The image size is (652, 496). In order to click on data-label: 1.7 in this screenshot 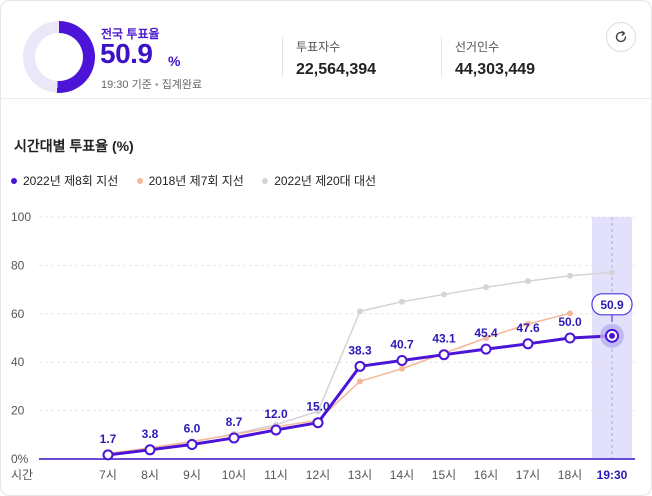, I will do `click(108, 439)`.